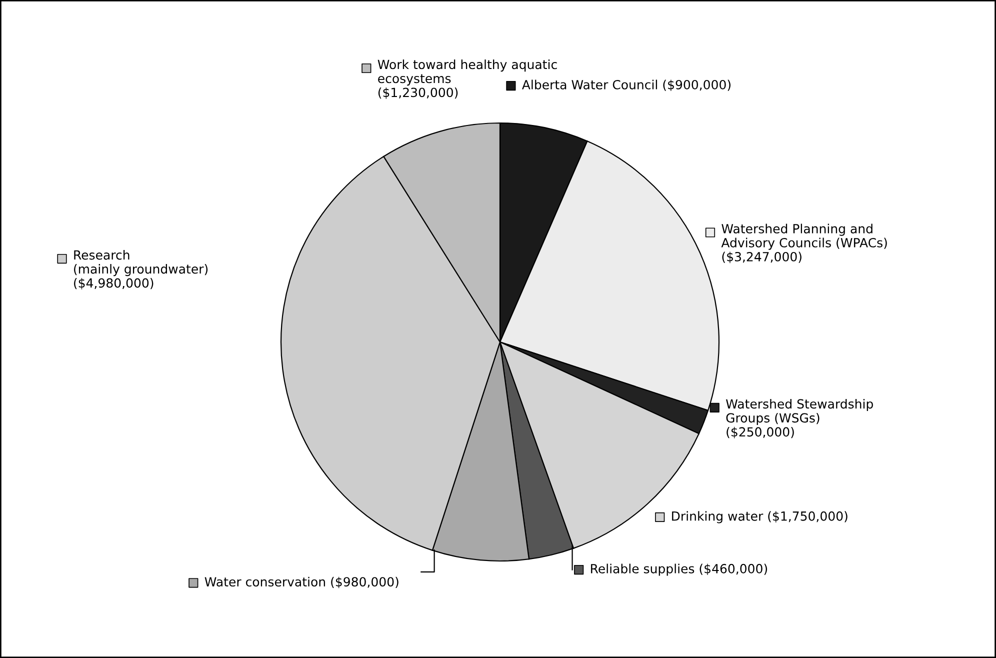 This screenshot has width=996, height=658. What do you see at coordinates (626, 86) in the screenshot?
I see `legend-label: Alberta Water Council ($900,000)` at bounding box center [626, 86].